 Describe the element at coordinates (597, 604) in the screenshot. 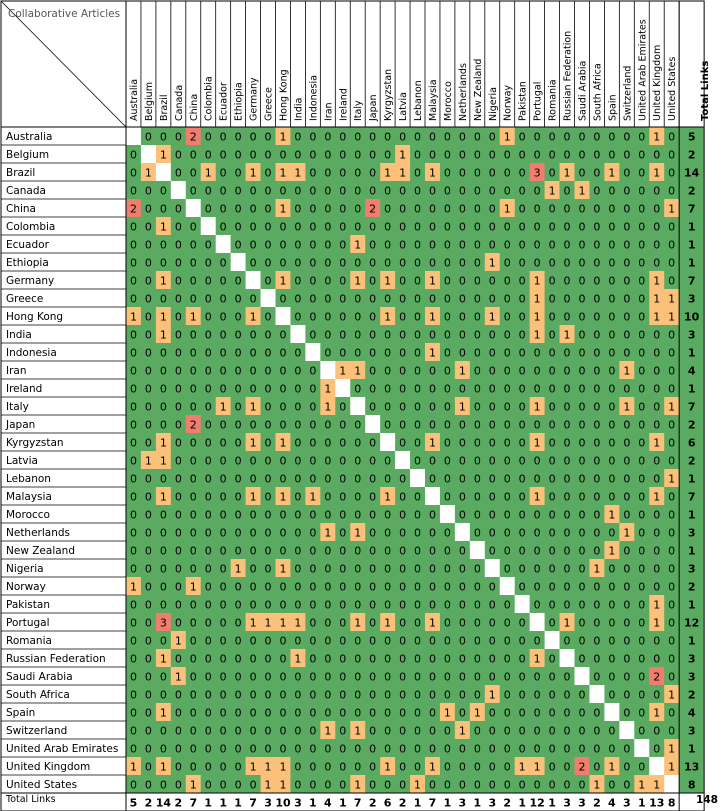

I see `matrix-cell-pakistan-south-africa` at that location.